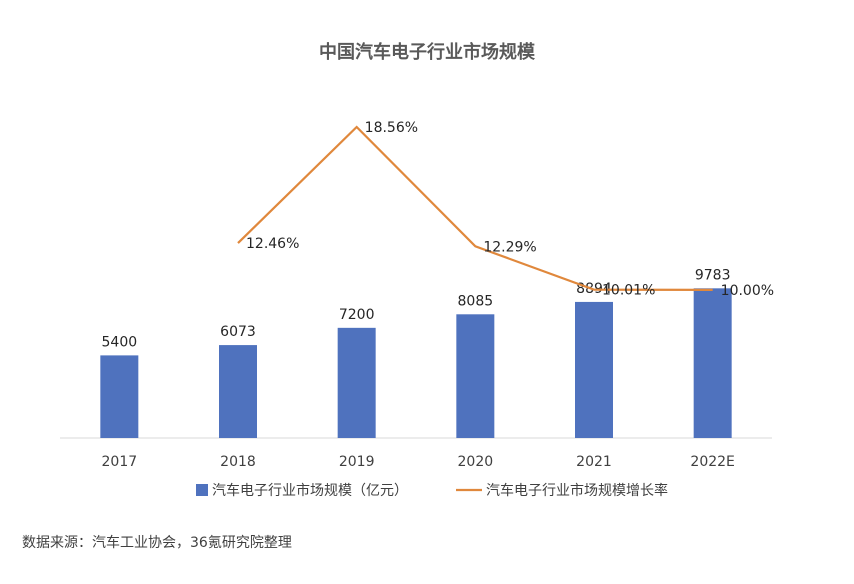  What do you see at coordinates (357, 462) in the screenshot?
I see `x-tick-label-2019: 2019` at bounding box center [357, 462].